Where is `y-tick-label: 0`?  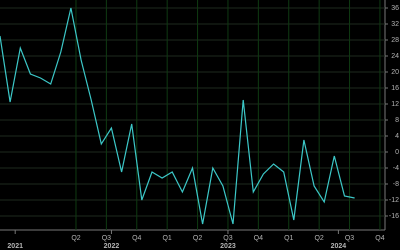 y-tick-label: 0 is located at coordinates (397, 152).